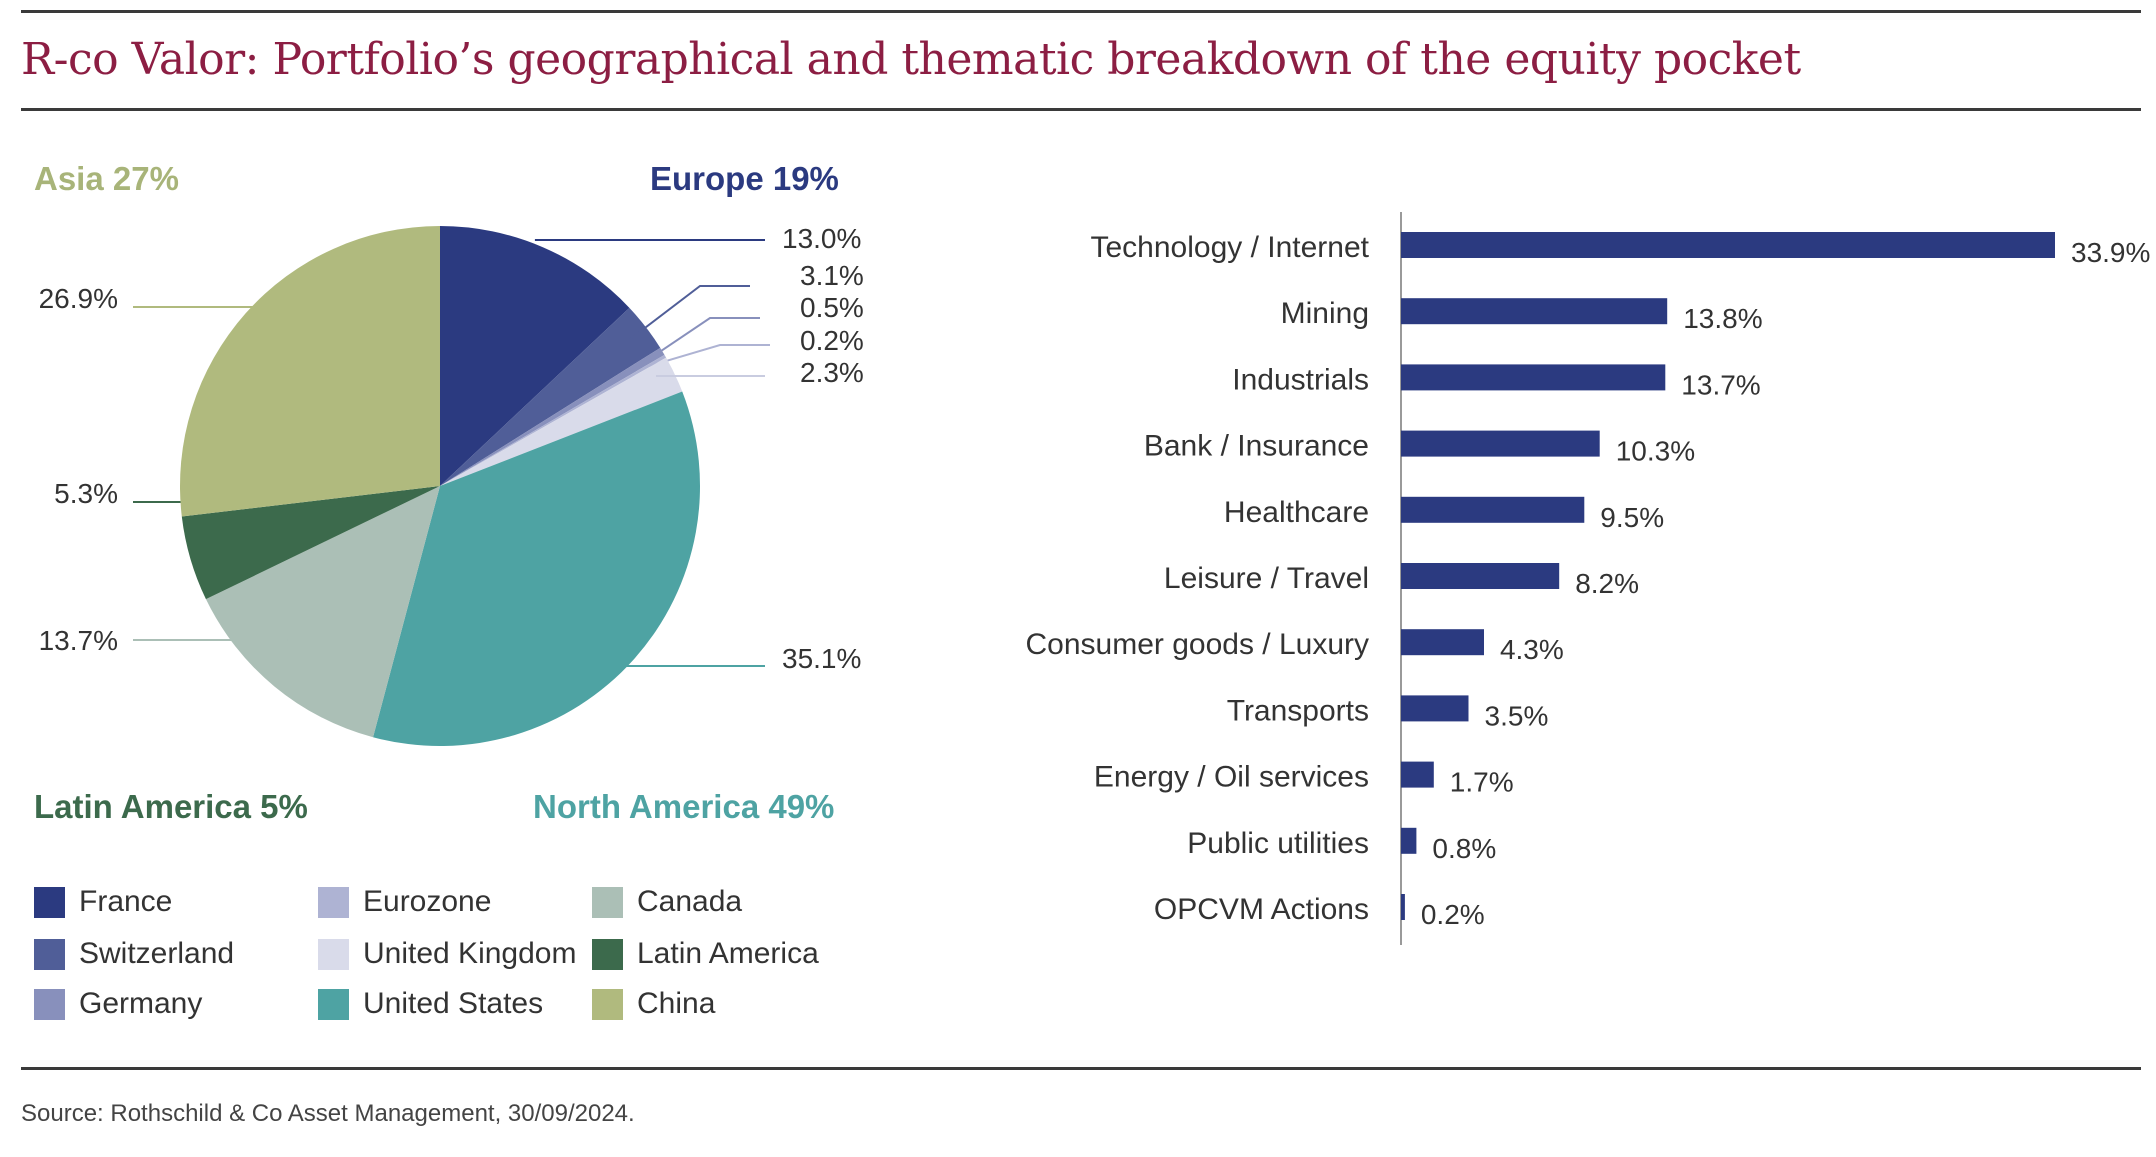 The height and width of the screenshot is (1157, 2156). Describe the element at coordinates (690, 901) in the screenshot. I see `legend-label: Canada` at that location.